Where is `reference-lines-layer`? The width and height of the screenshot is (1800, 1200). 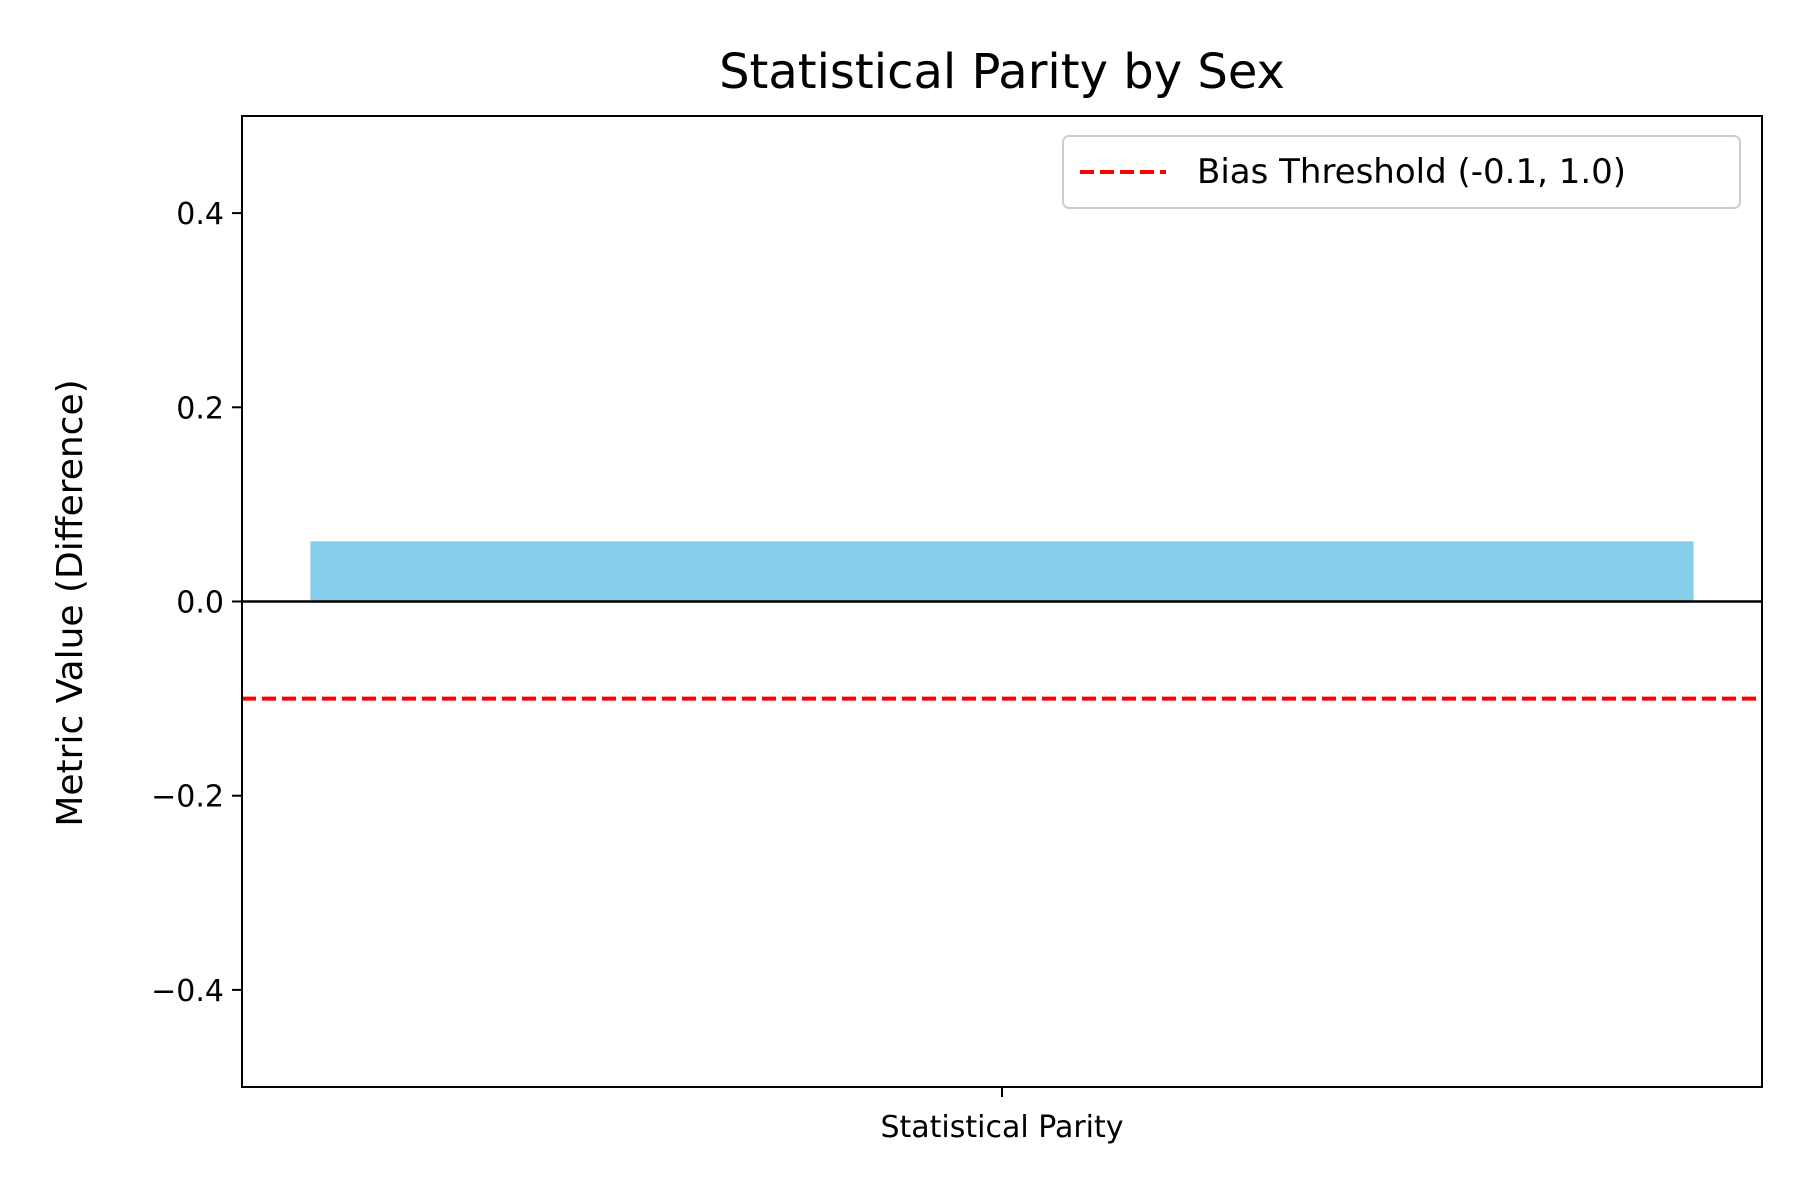
reference-lines-layer is located at coordinates (1002, 650).